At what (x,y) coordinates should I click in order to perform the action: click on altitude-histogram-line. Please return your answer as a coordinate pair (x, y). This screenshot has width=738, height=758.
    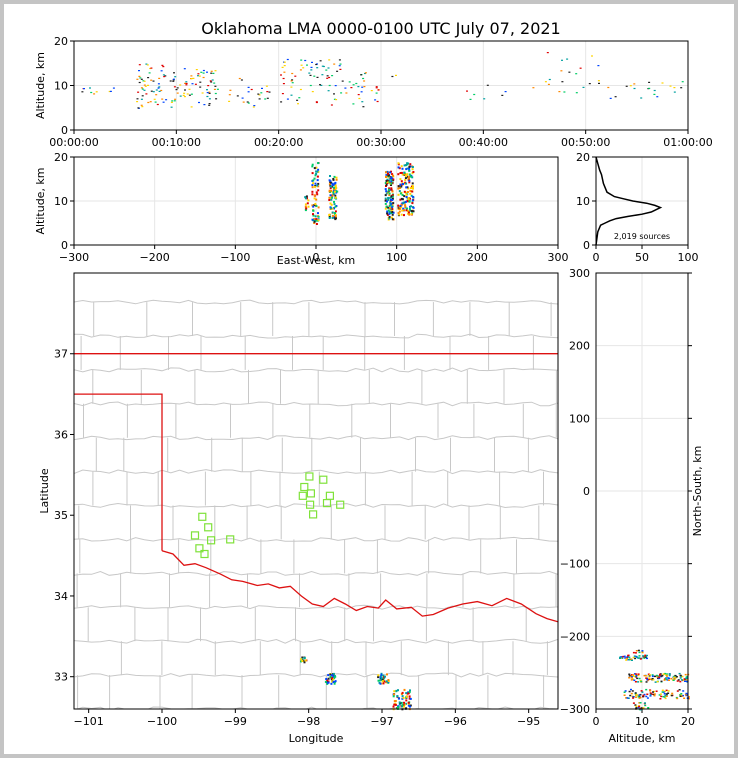
    Looking at the image, I should click on (629, 201).